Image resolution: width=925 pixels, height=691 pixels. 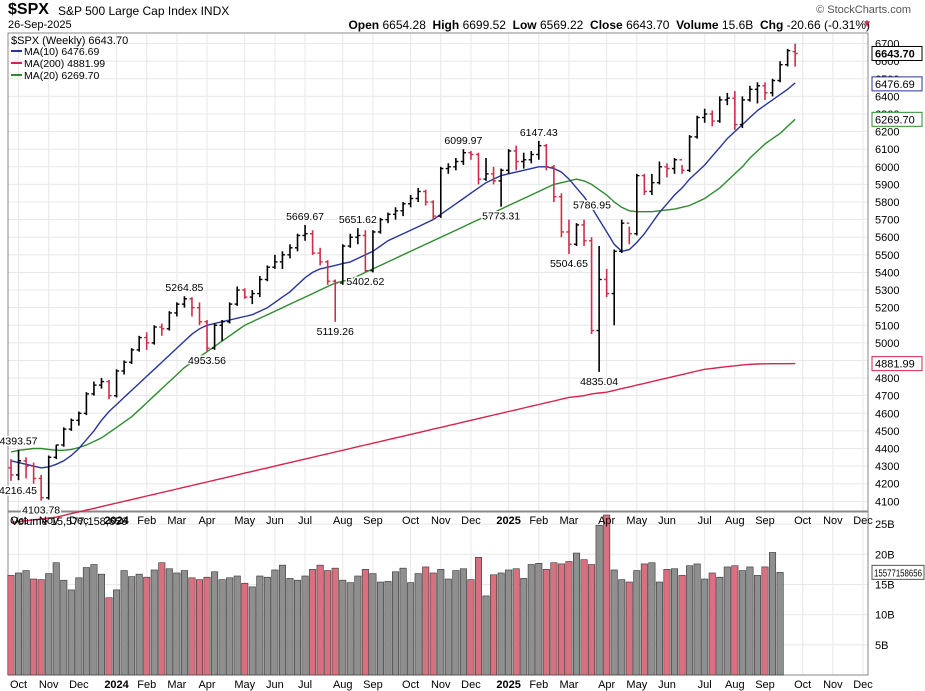 What do you see at coordinates (885, 585) in the screenshot?
I see `volume-axis: 5B 10B 15B 20B 25B` at bounding box center [885, 585].